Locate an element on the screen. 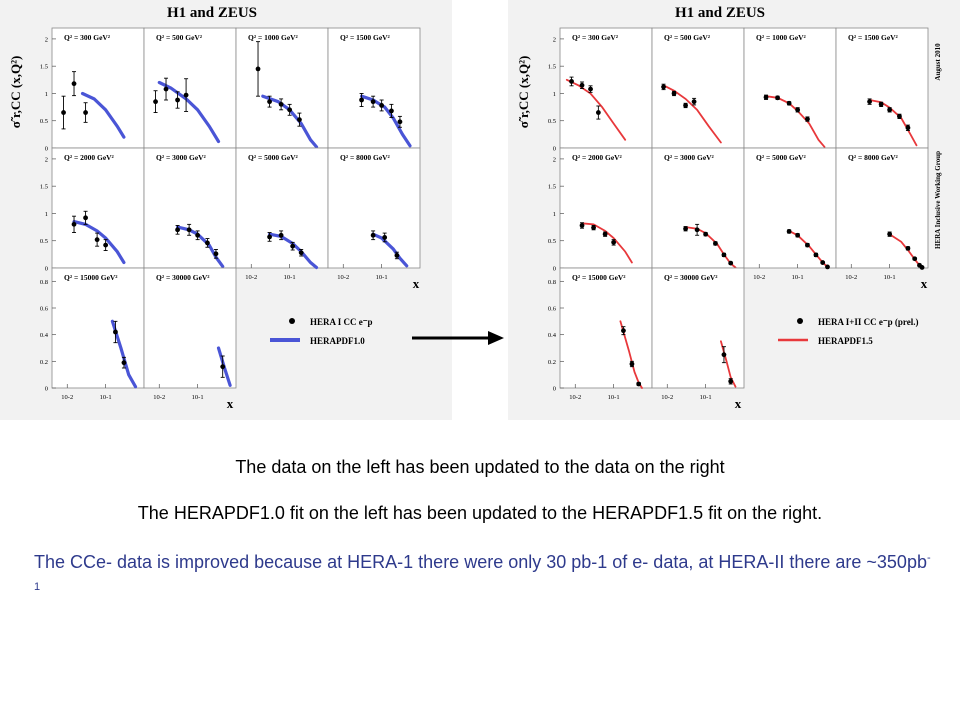 The width and height of the screenshot is (960, 720). x-axis-label-upper: x is located at coordinates (416, 283).